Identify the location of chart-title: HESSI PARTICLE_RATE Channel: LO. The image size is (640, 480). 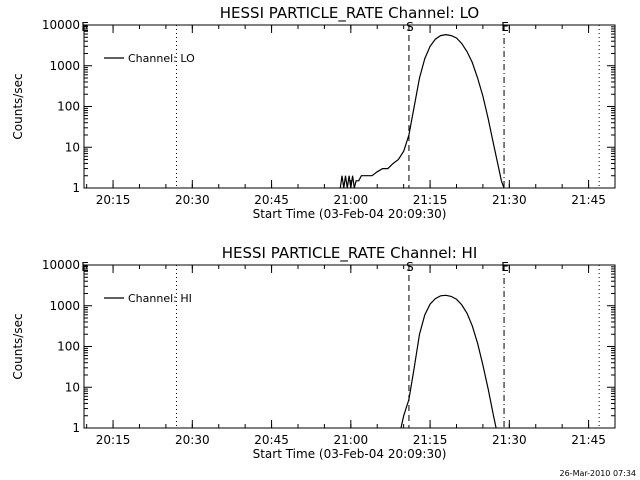
(349, 13).